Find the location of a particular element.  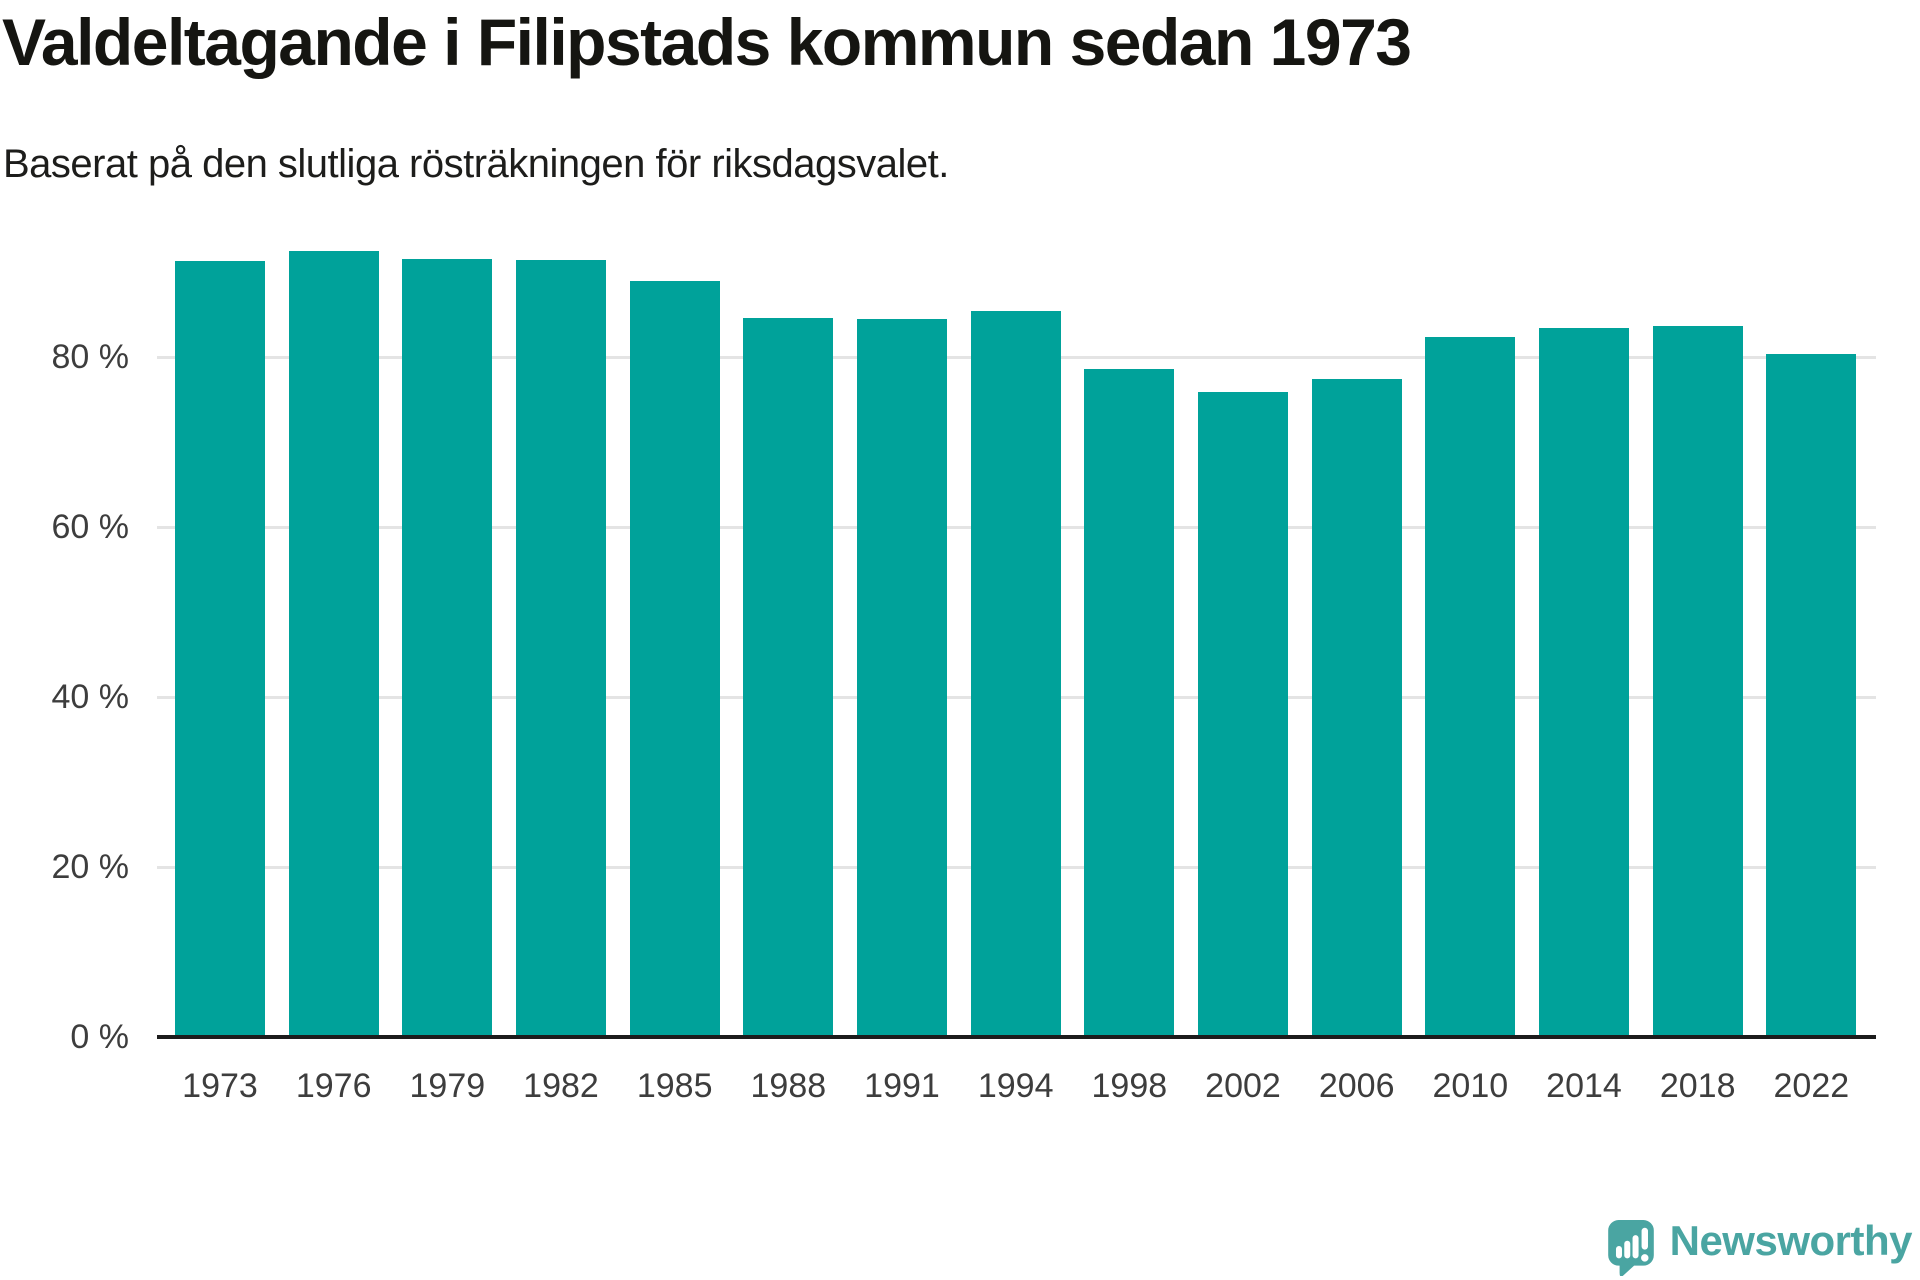

y-tick-label: 0 % is located at coordinates (99, 1037).